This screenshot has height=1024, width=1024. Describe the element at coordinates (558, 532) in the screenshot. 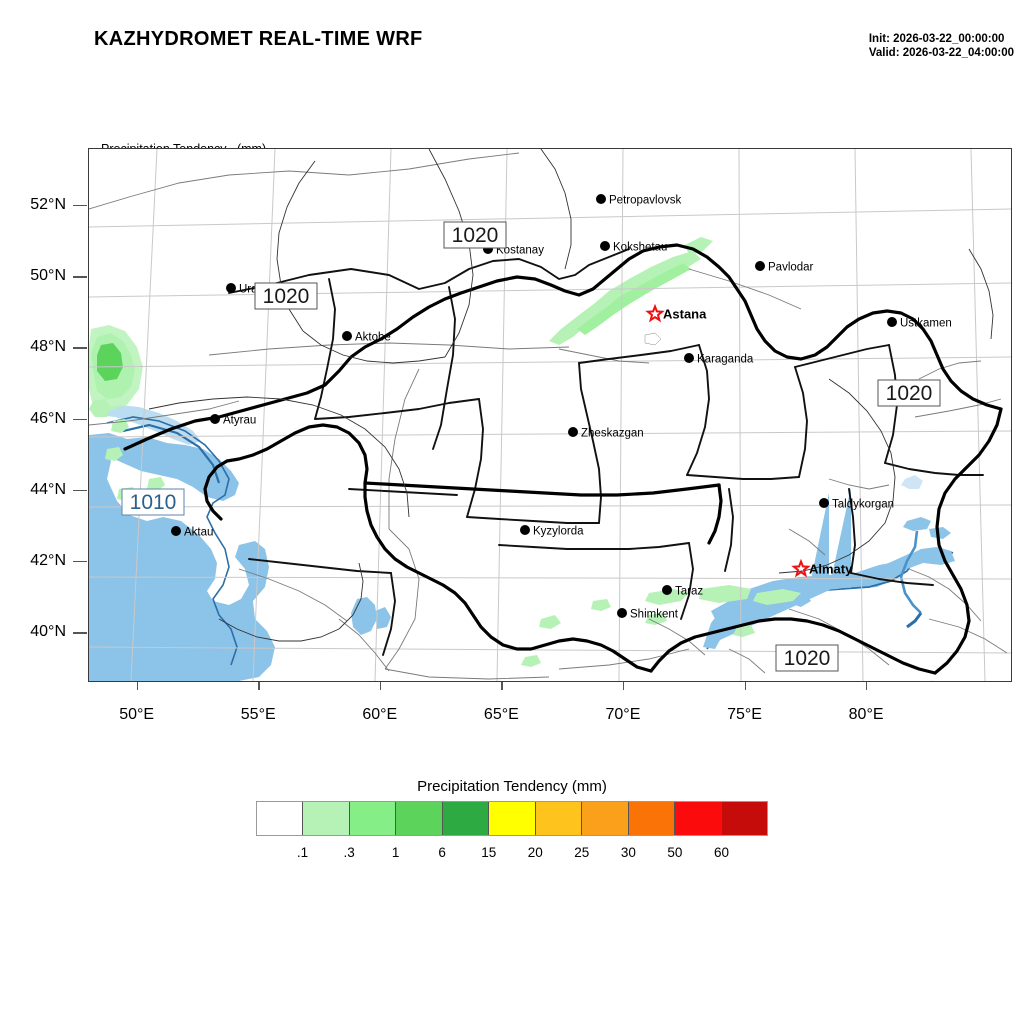

I see `city-label: Kyzylorda` at that location.